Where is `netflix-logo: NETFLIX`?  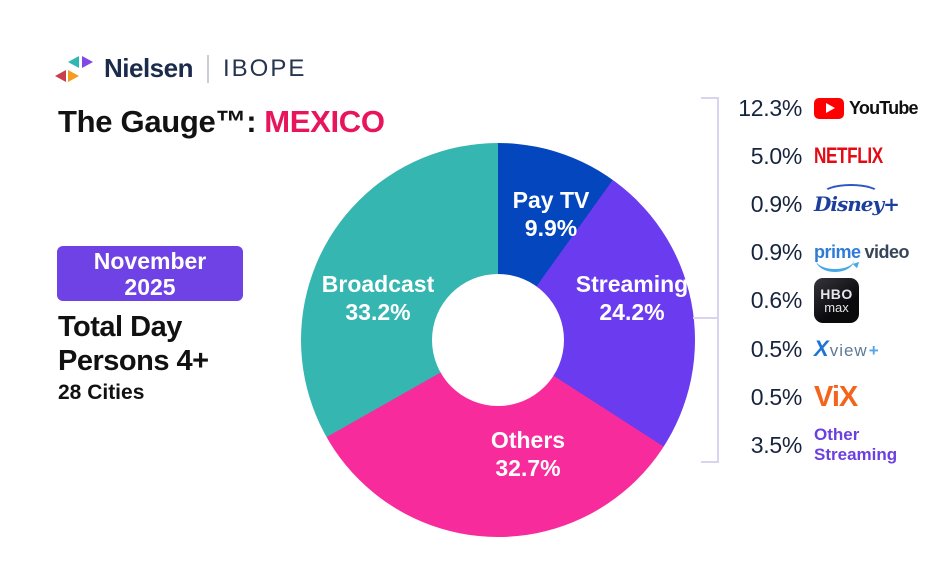 netflix-logo: NETFLIX is located at coordinates (858, 156).